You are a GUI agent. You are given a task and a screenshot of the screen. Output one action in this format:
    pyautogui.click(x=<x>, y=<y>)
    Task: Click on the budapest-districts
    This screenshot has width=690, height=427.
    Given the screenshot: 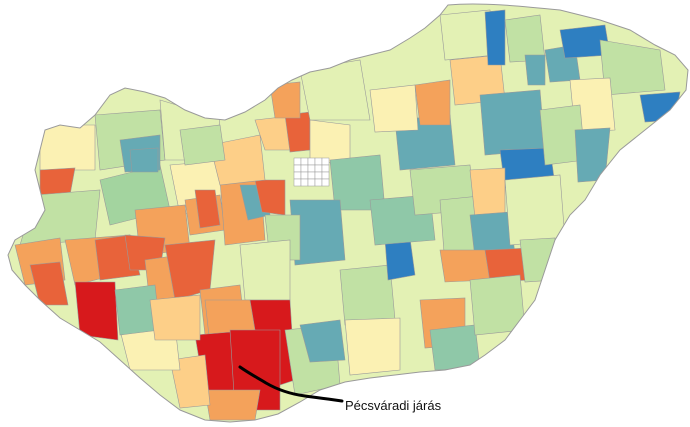 What is the action you would take?
    pyautogui.click(x=311, y=172)
    